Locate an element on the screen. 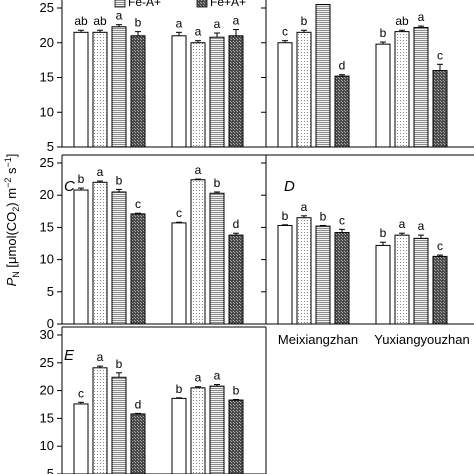 The width and height of the screenshot is (474, 474). panel-label-e: E is located at coordinates (69, 355).